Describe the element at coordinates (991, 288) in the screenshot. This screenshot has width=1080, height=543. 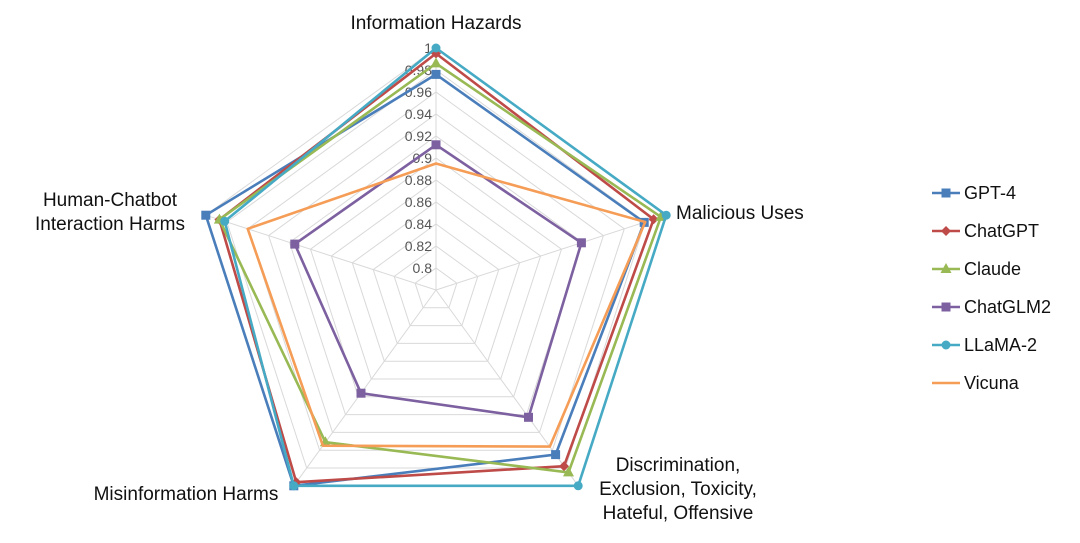
I see `legend: GPT-4 ChatGPT Claude ChatGLM2 LLaMA-2 Vicuna` at that location.